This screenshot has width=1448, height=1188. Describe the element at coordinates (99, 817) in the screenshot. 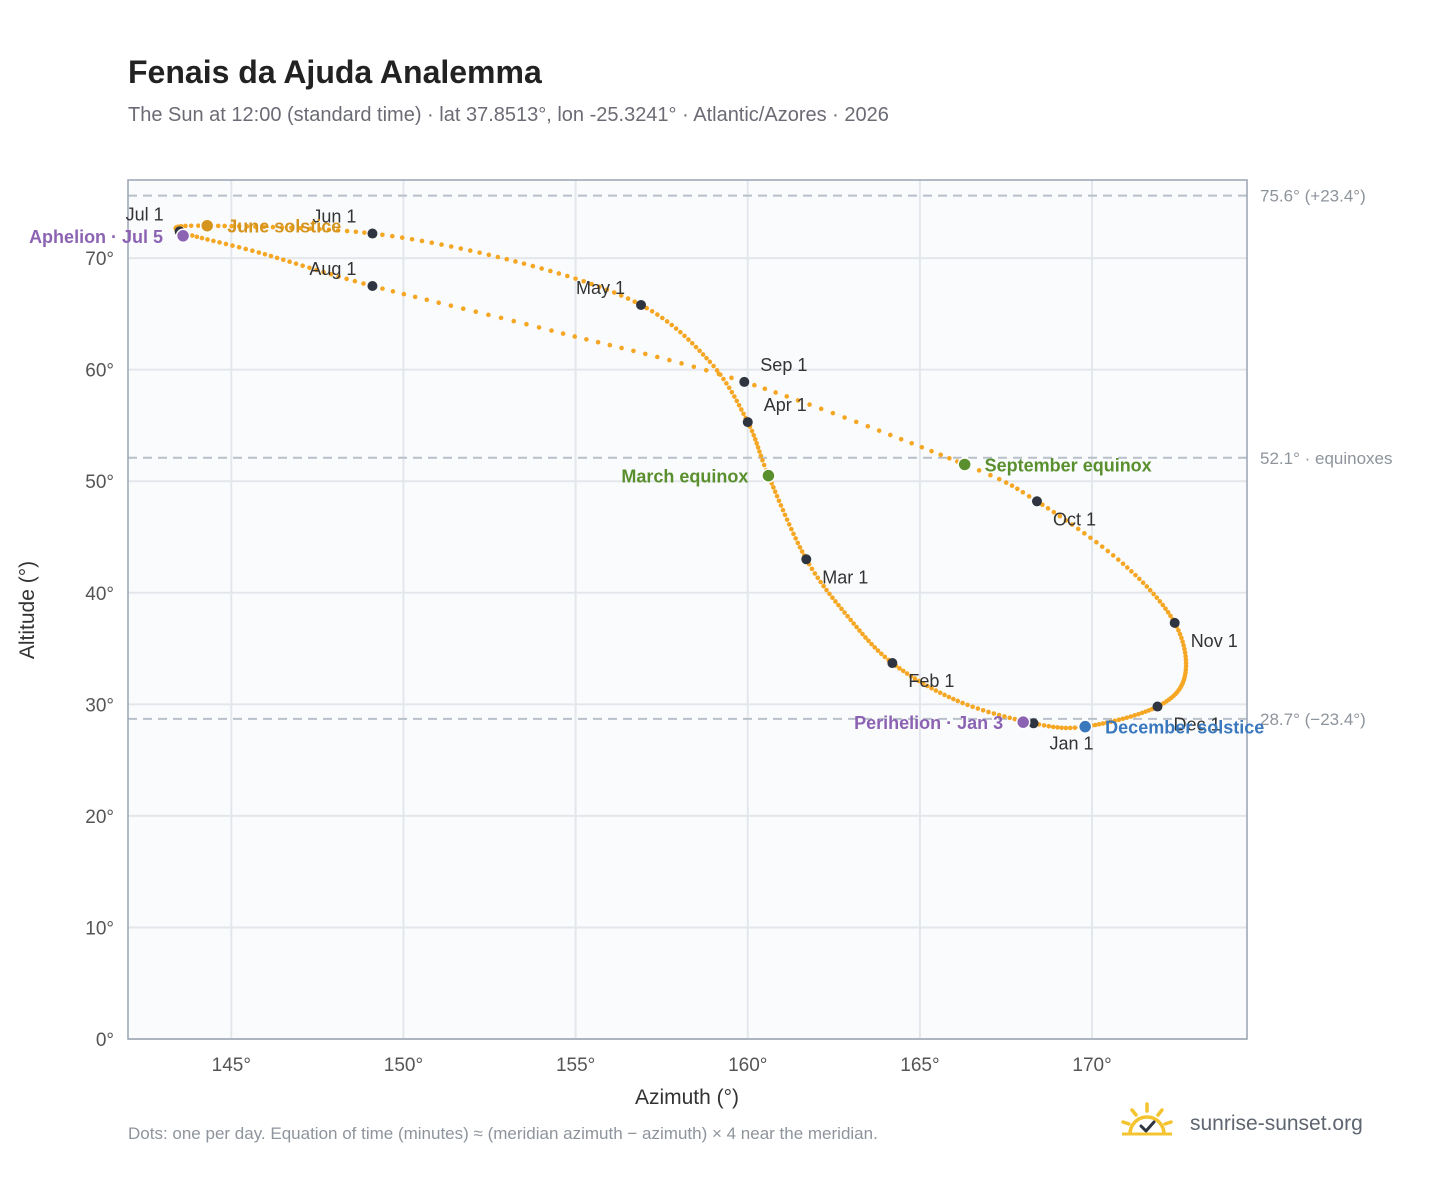

I see `y-tick-label: 20°` at that location.